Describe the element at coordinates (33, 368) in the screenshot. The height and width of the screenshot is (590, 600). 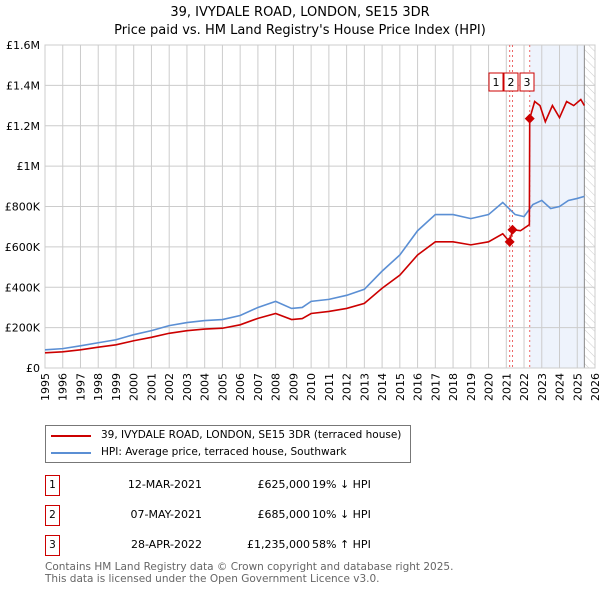
I see `y-tick-label: £0` at that location.